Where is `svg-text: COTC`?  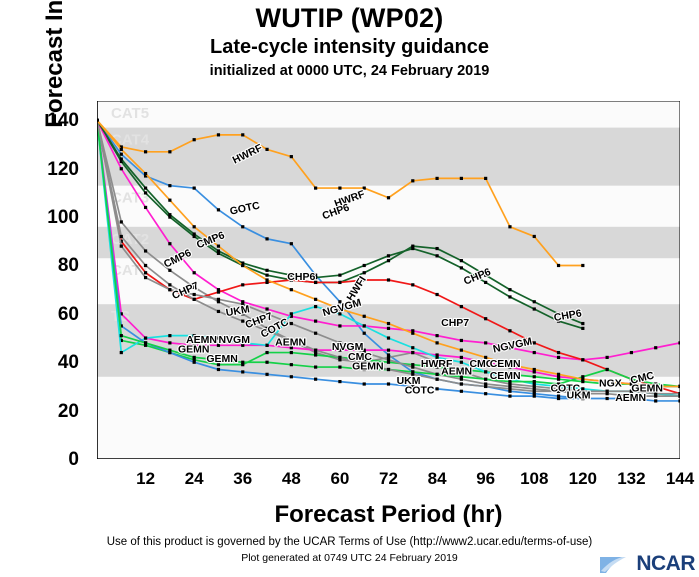
svg-text: COTC is located at coordinates (565, 388).